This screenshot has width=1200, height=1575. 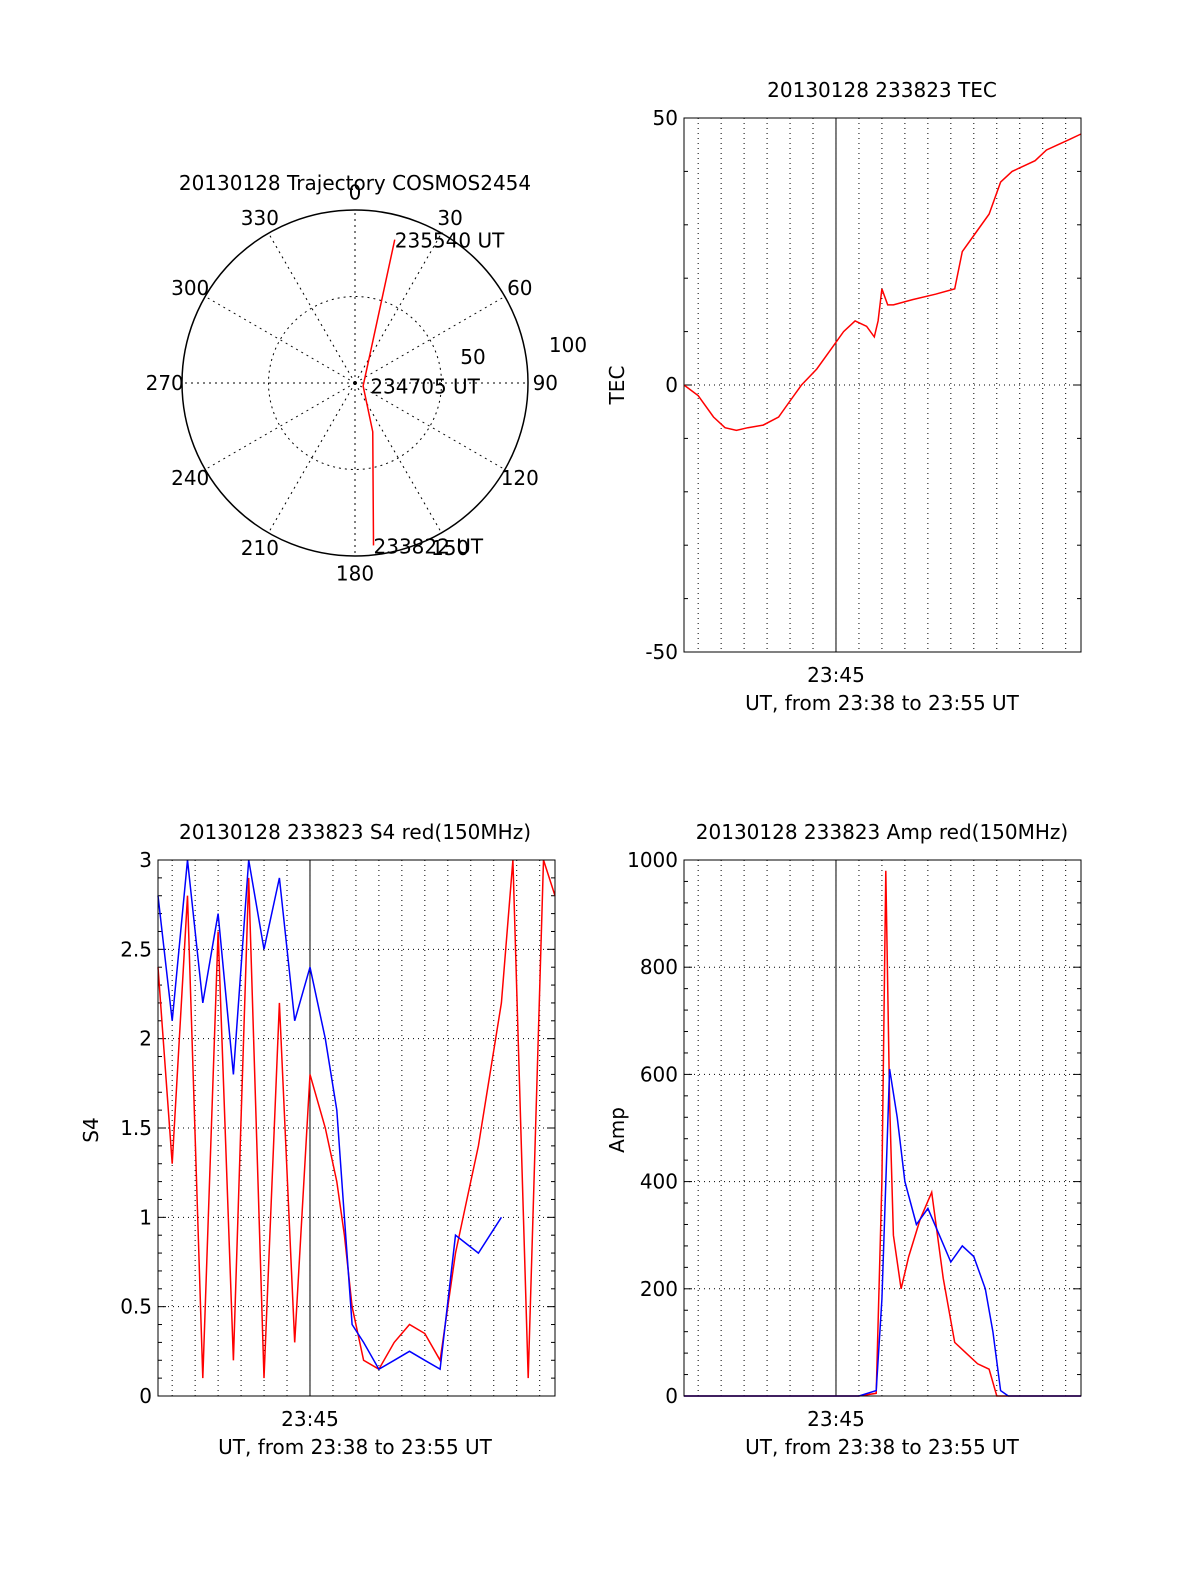 I want to click on s4-frame, so click(x=356, y=1128).